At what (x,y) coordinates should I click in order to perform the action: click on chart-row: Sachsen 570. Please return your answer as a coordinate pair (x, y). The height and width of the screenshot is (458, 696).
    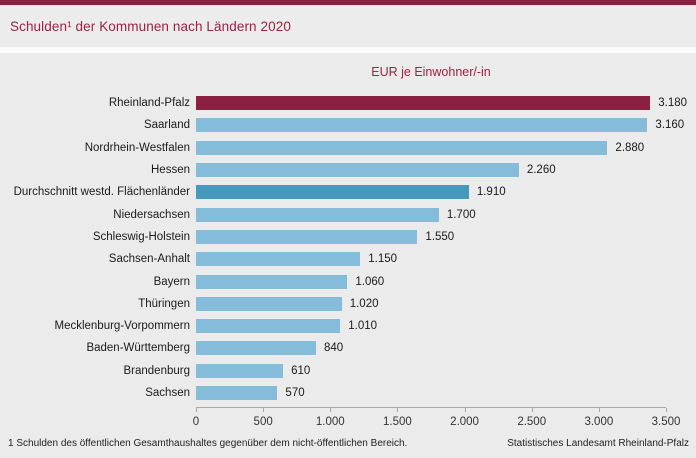
    Looking at the image, I should click on (348, 393).